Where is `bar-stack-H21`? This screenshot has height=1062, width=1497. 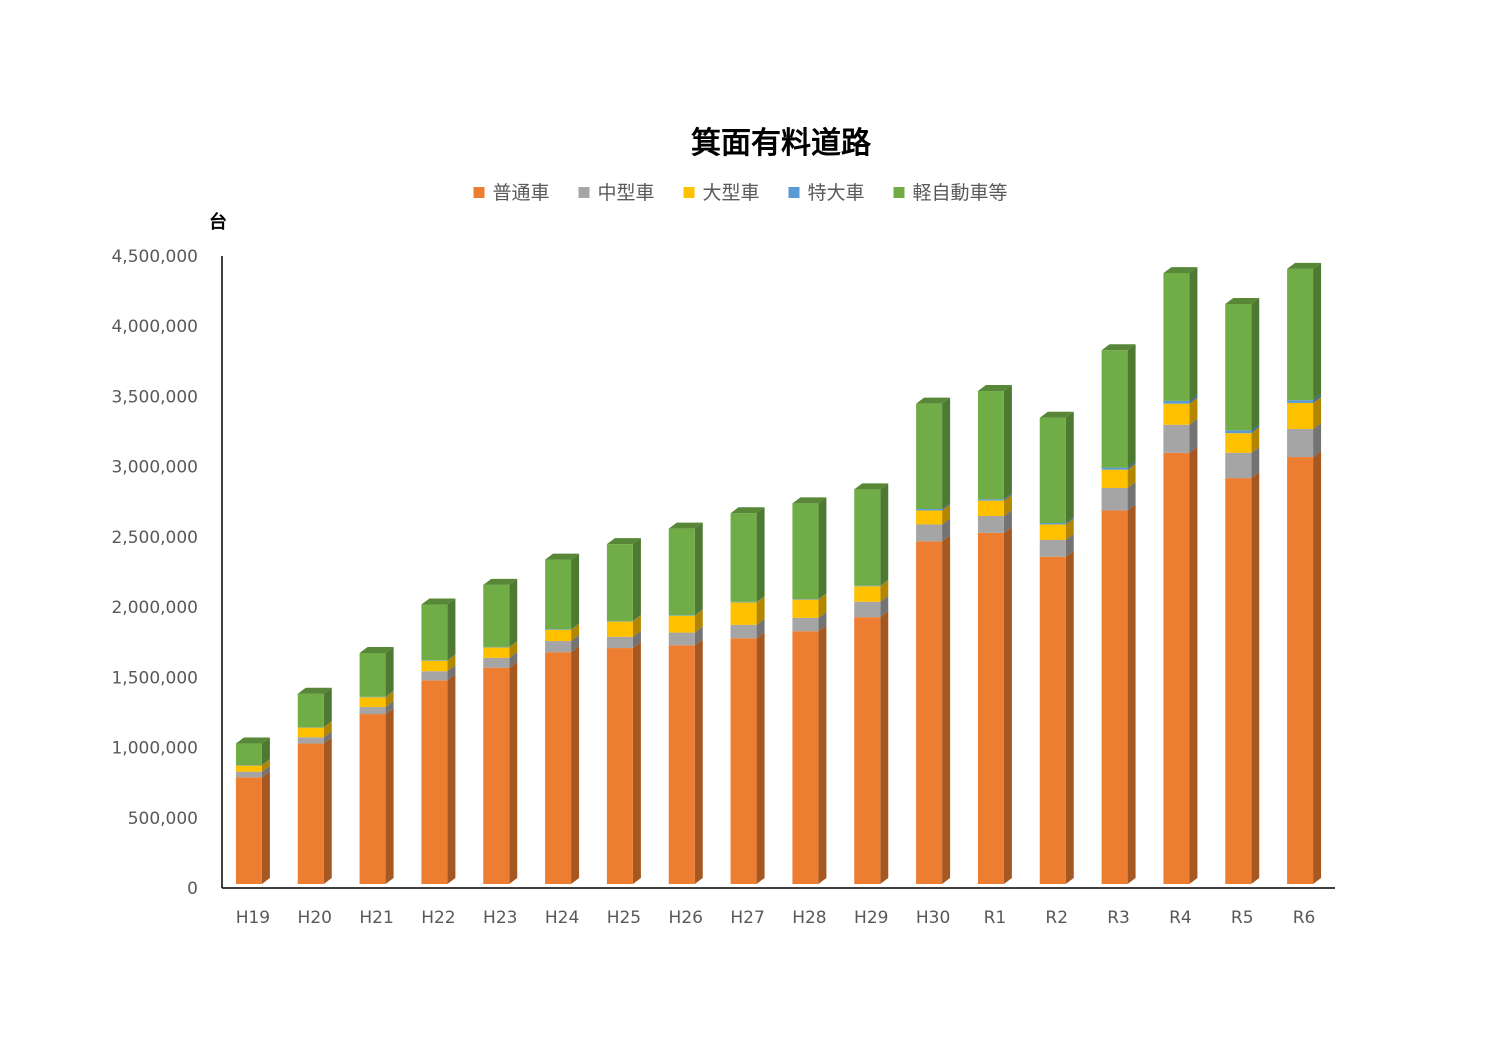
bar-stack-H21 is located at coordinates (376, 765).